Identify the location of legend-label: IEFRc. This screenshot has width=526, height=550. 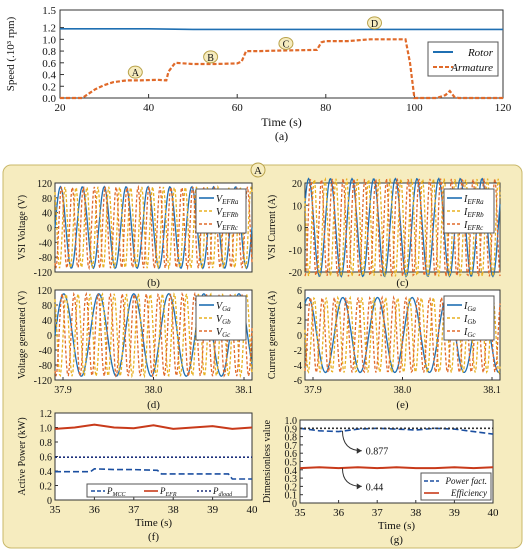
(473, 226).